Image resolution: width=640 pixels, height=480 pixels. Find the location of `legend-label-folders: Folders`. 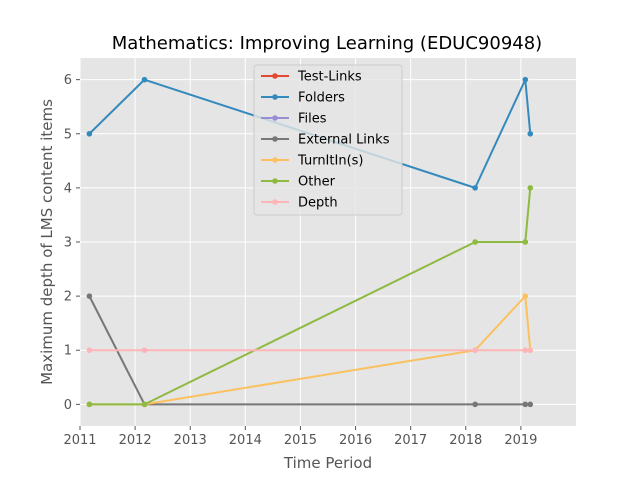

legend-label-folders: Folders is located at coordinates (321, 98).